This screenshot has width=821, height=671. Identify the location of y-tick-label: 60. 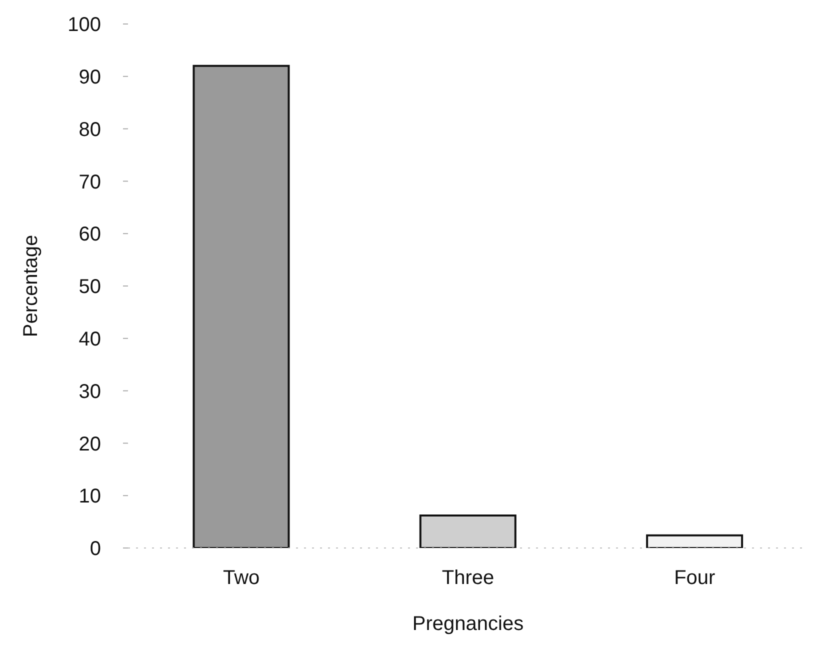
(89, 235).